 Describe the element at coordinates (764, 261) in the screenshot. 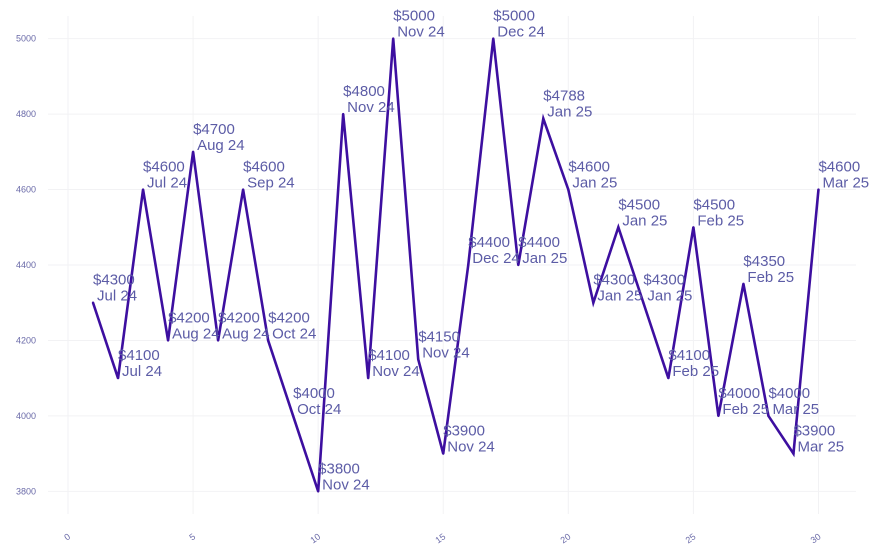

I see `data-label-price: $4350` at that location.